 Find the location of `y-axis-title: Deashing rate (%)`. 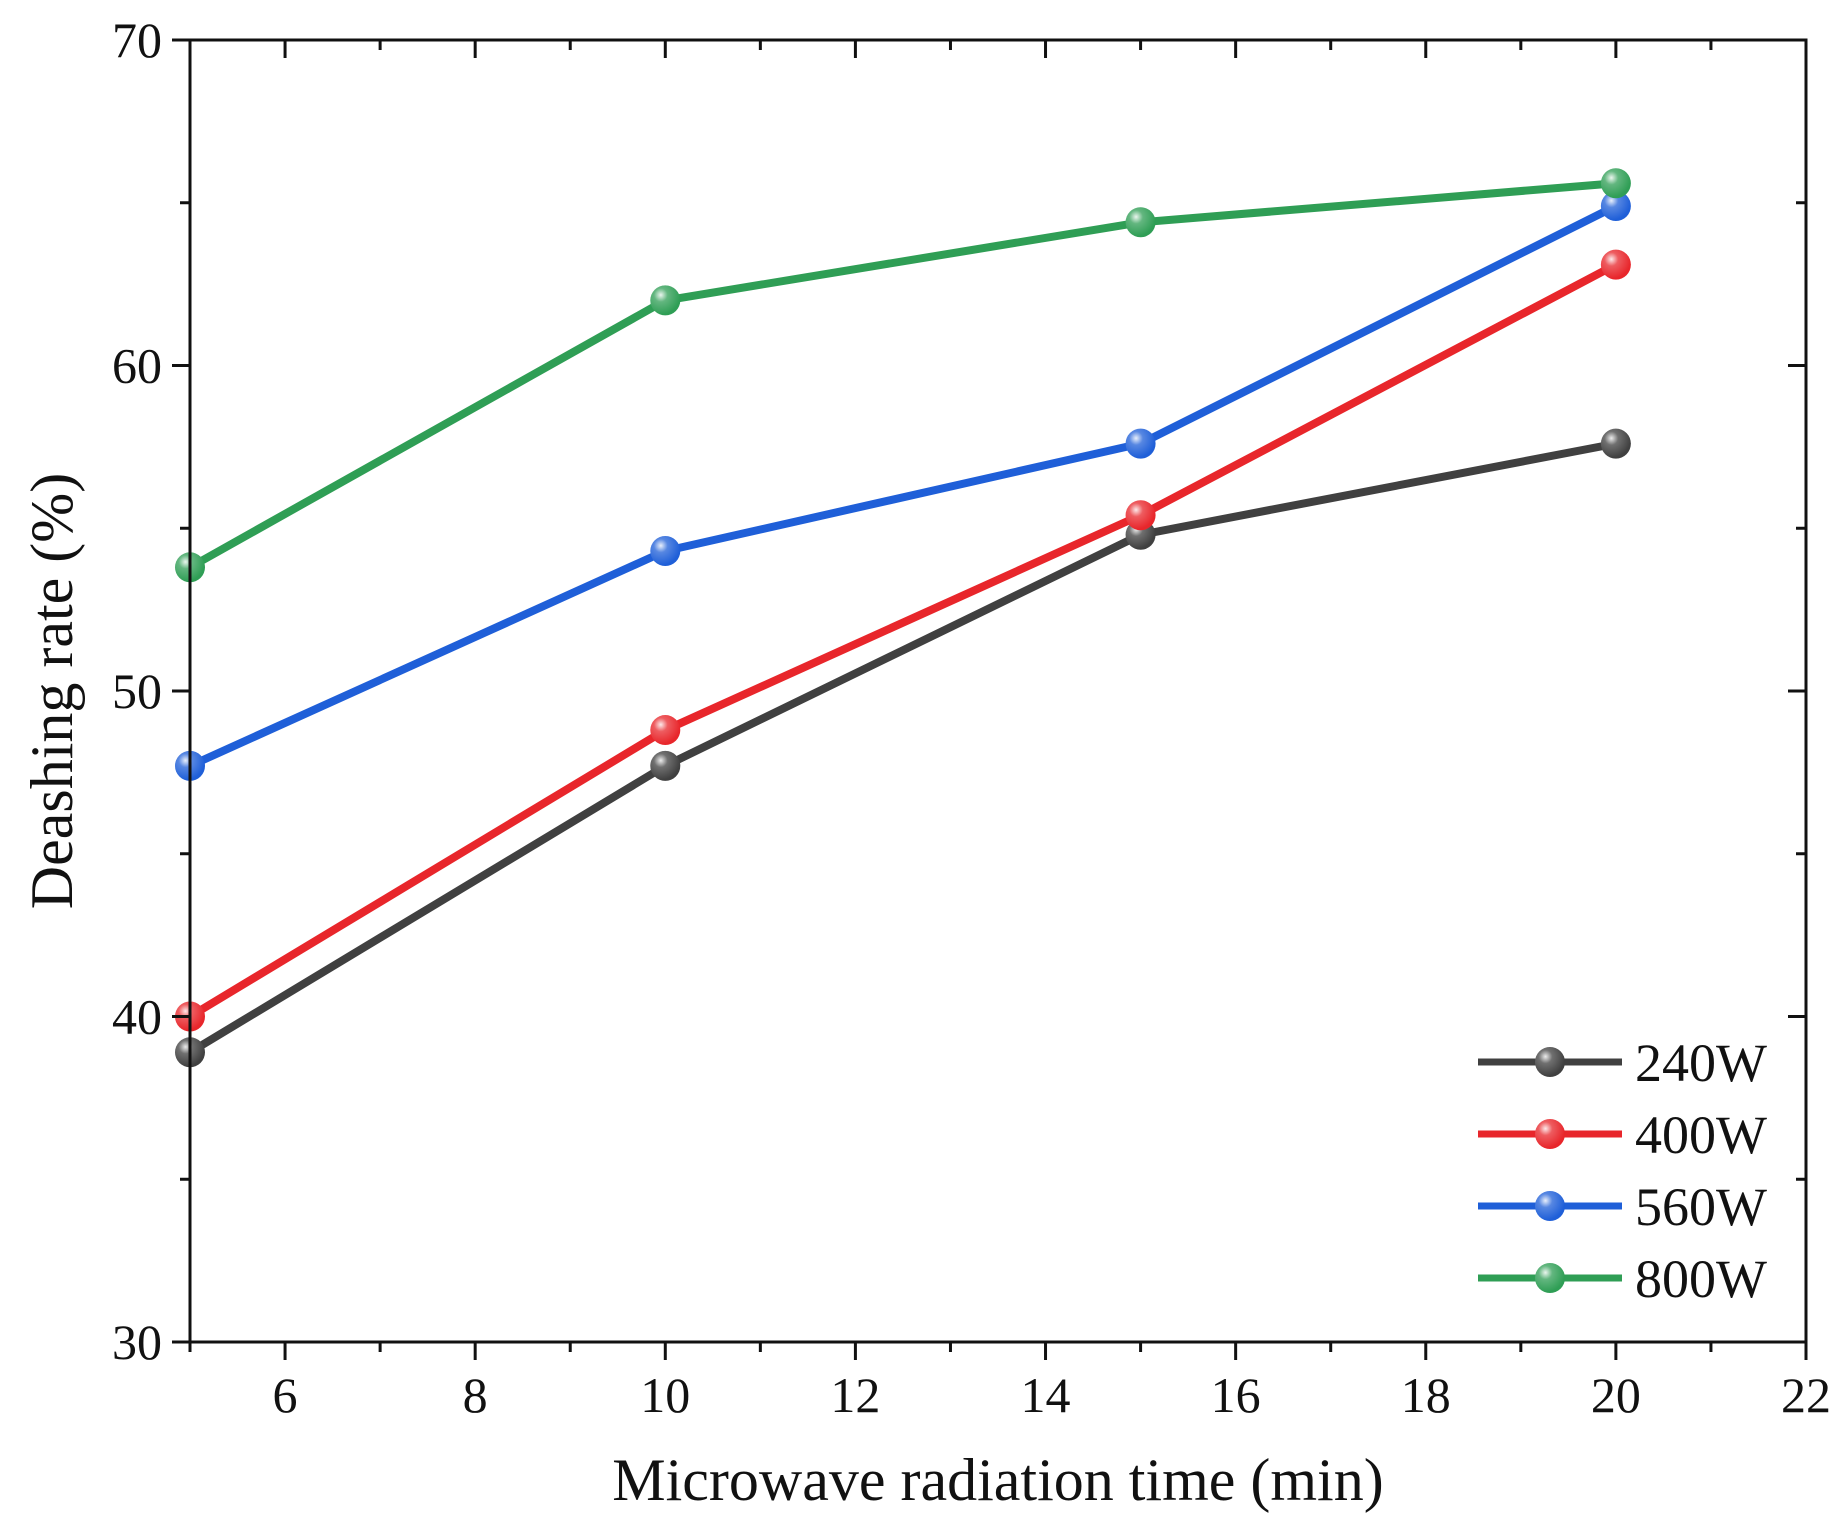

y-axis-title: Deashing rate (%) is located at coordinates (52, 691).